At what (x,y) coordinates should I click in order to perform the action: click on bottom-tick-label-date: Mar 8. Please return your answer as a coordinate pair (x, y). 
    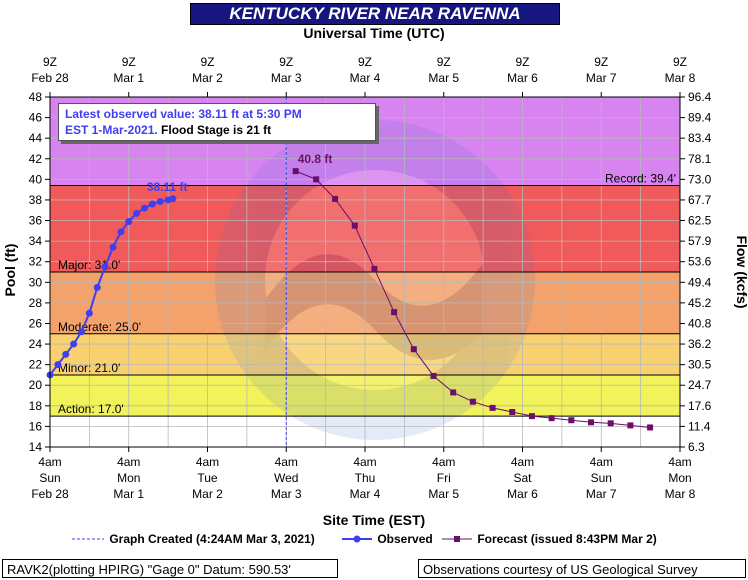
    Looking at the image, I should click on (680, 494).